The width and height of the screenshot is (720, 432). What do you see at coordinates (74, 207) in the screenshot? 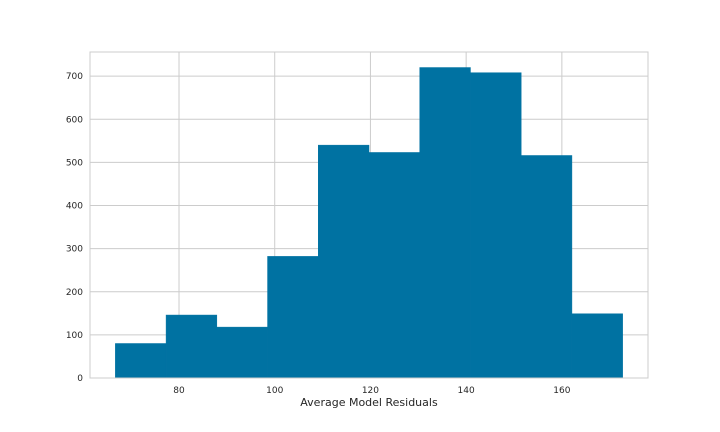
I see `y-tick-label: 400` at bounding box center [74, 207].